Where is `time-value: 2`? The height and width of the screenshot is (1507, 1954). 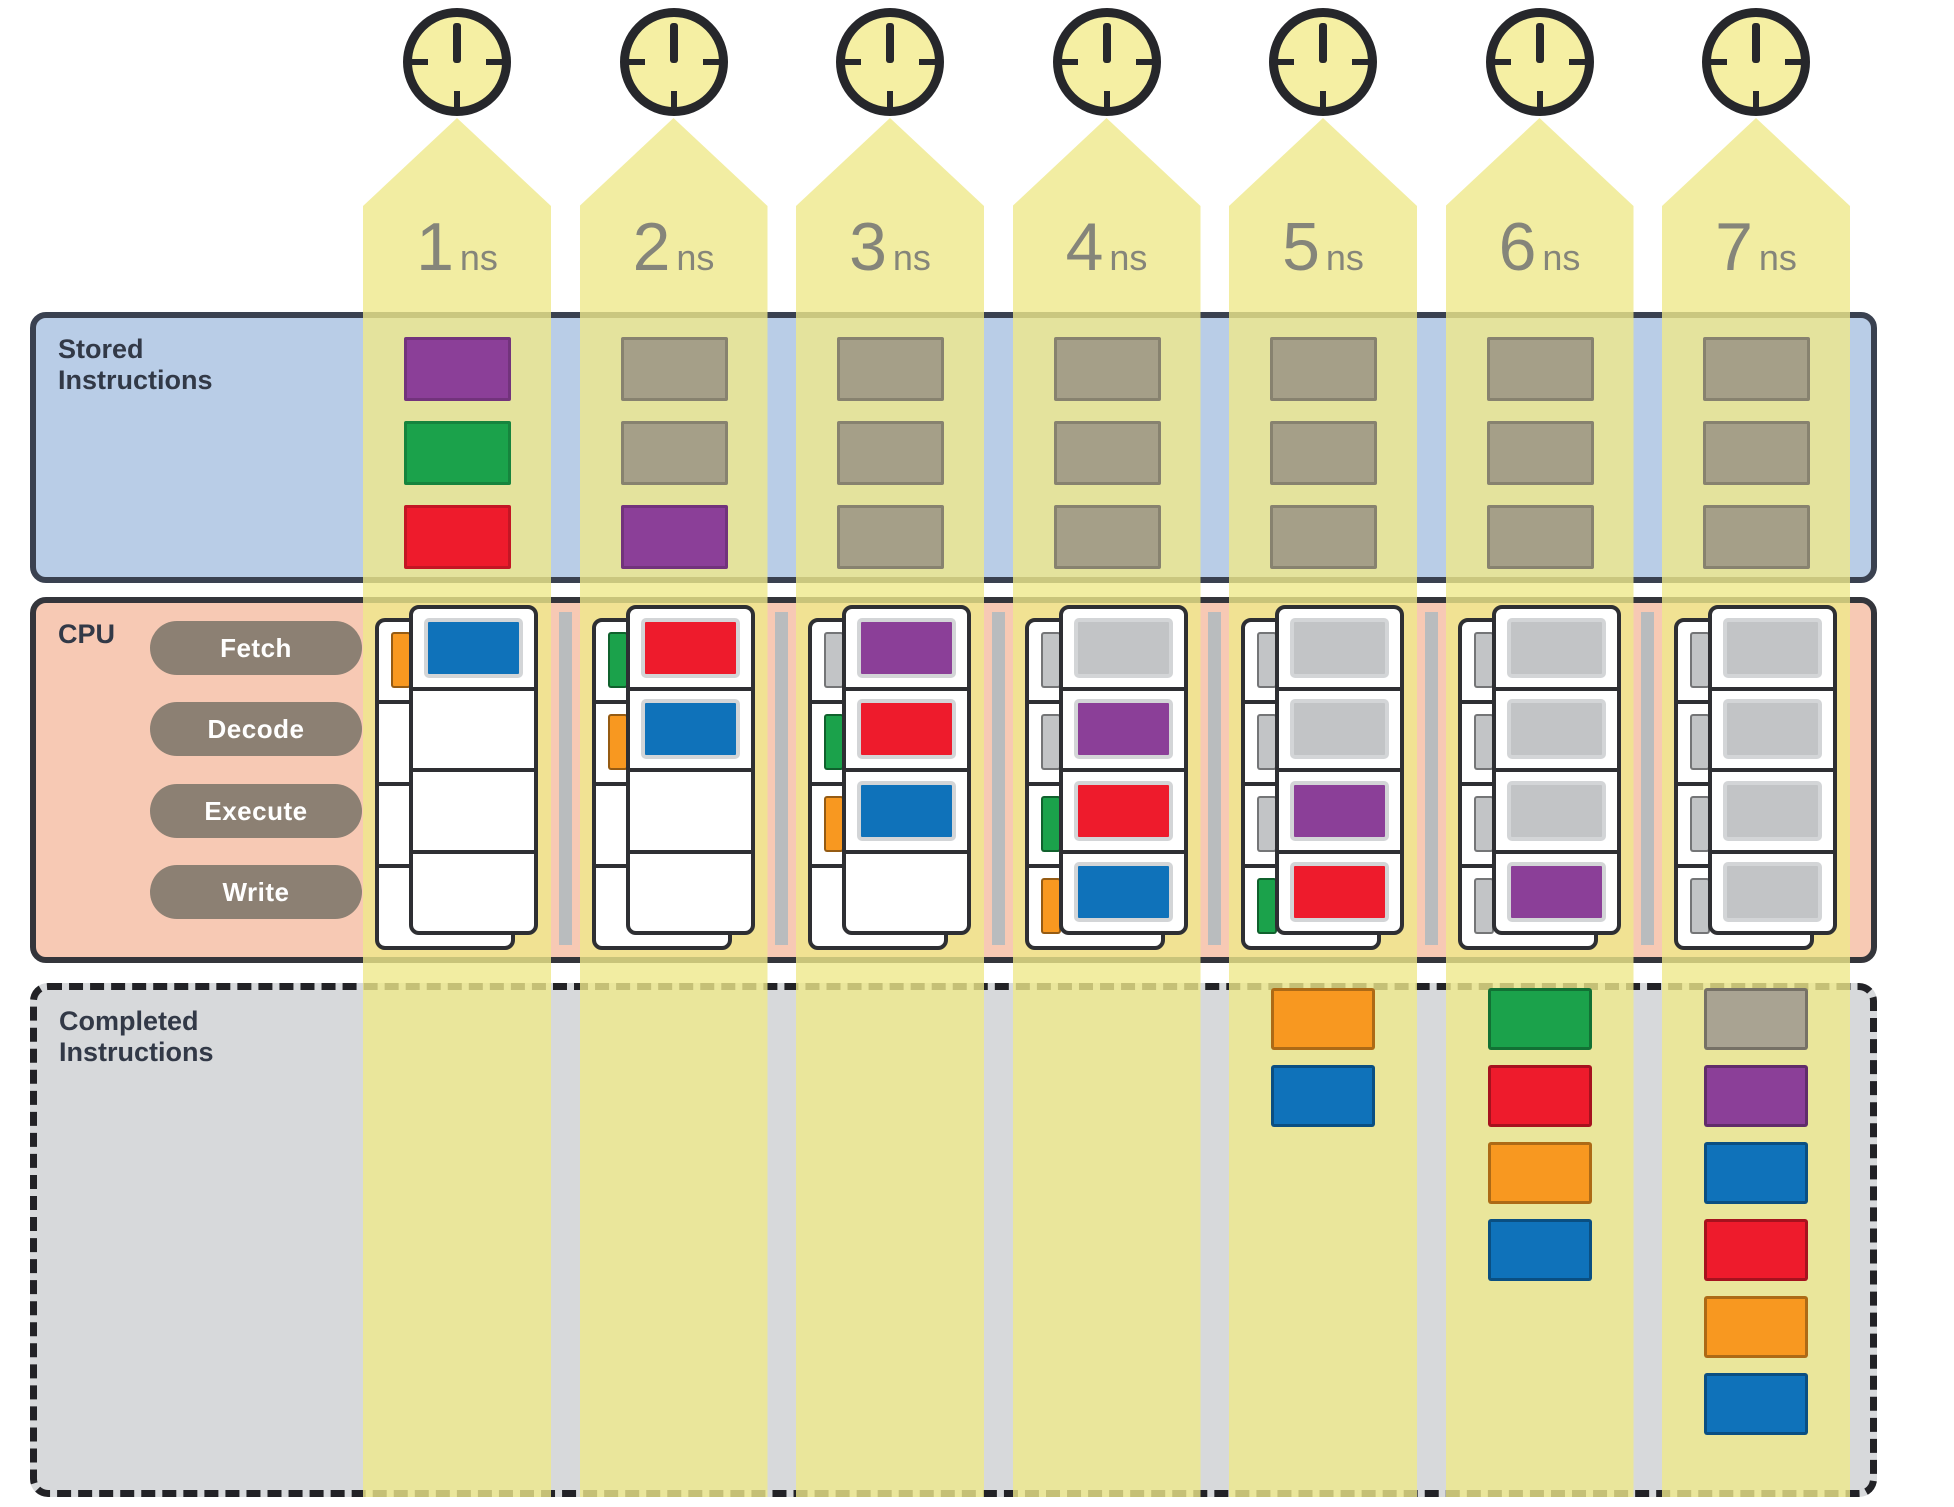
time-value: 2 is located at coordinates (651, 247).